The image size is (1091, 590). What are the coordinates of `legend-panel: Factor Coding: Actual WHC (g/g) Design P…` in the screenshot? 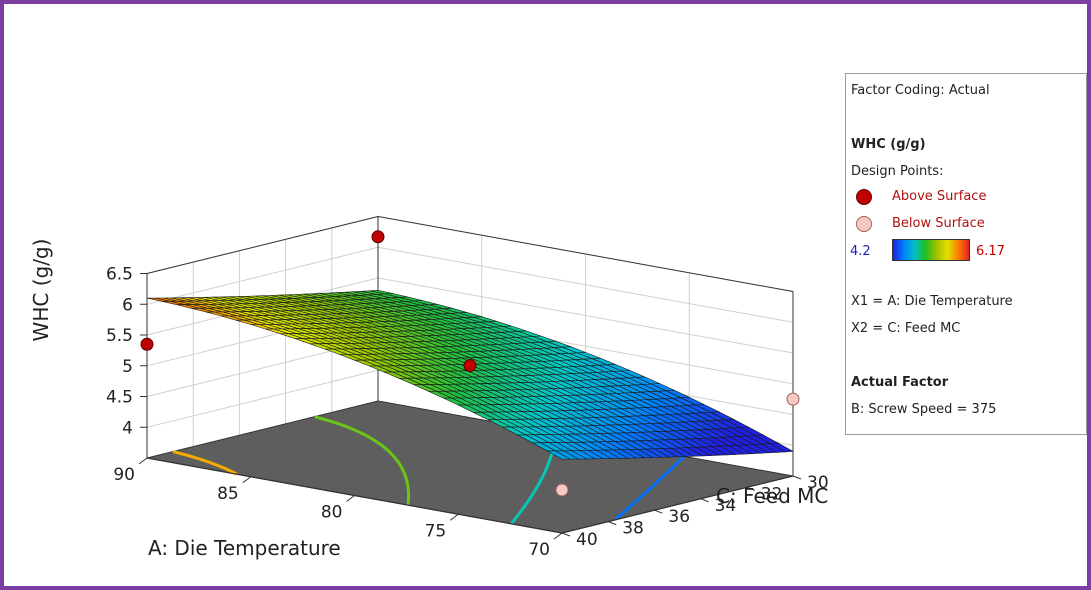 It's located at (966, 254).